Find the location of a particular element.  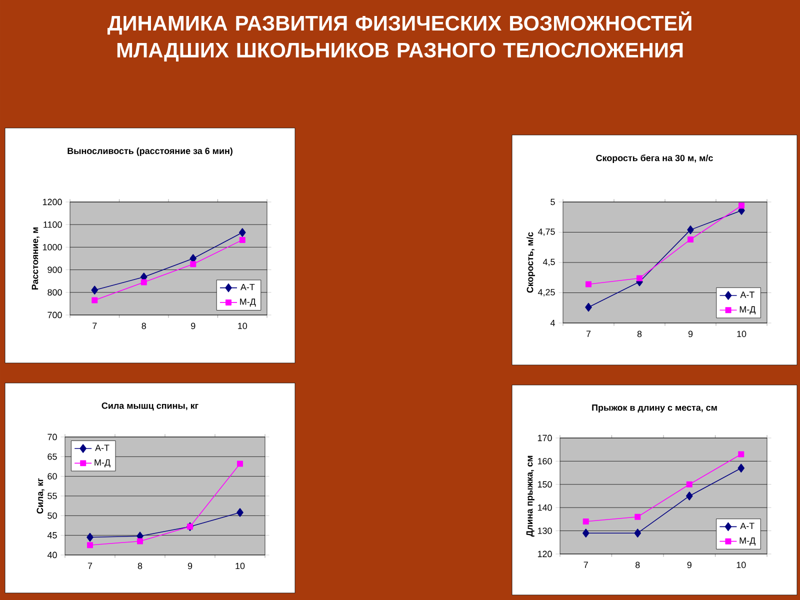

y-tick-label: 1200 is located at coordinates (52, 202).